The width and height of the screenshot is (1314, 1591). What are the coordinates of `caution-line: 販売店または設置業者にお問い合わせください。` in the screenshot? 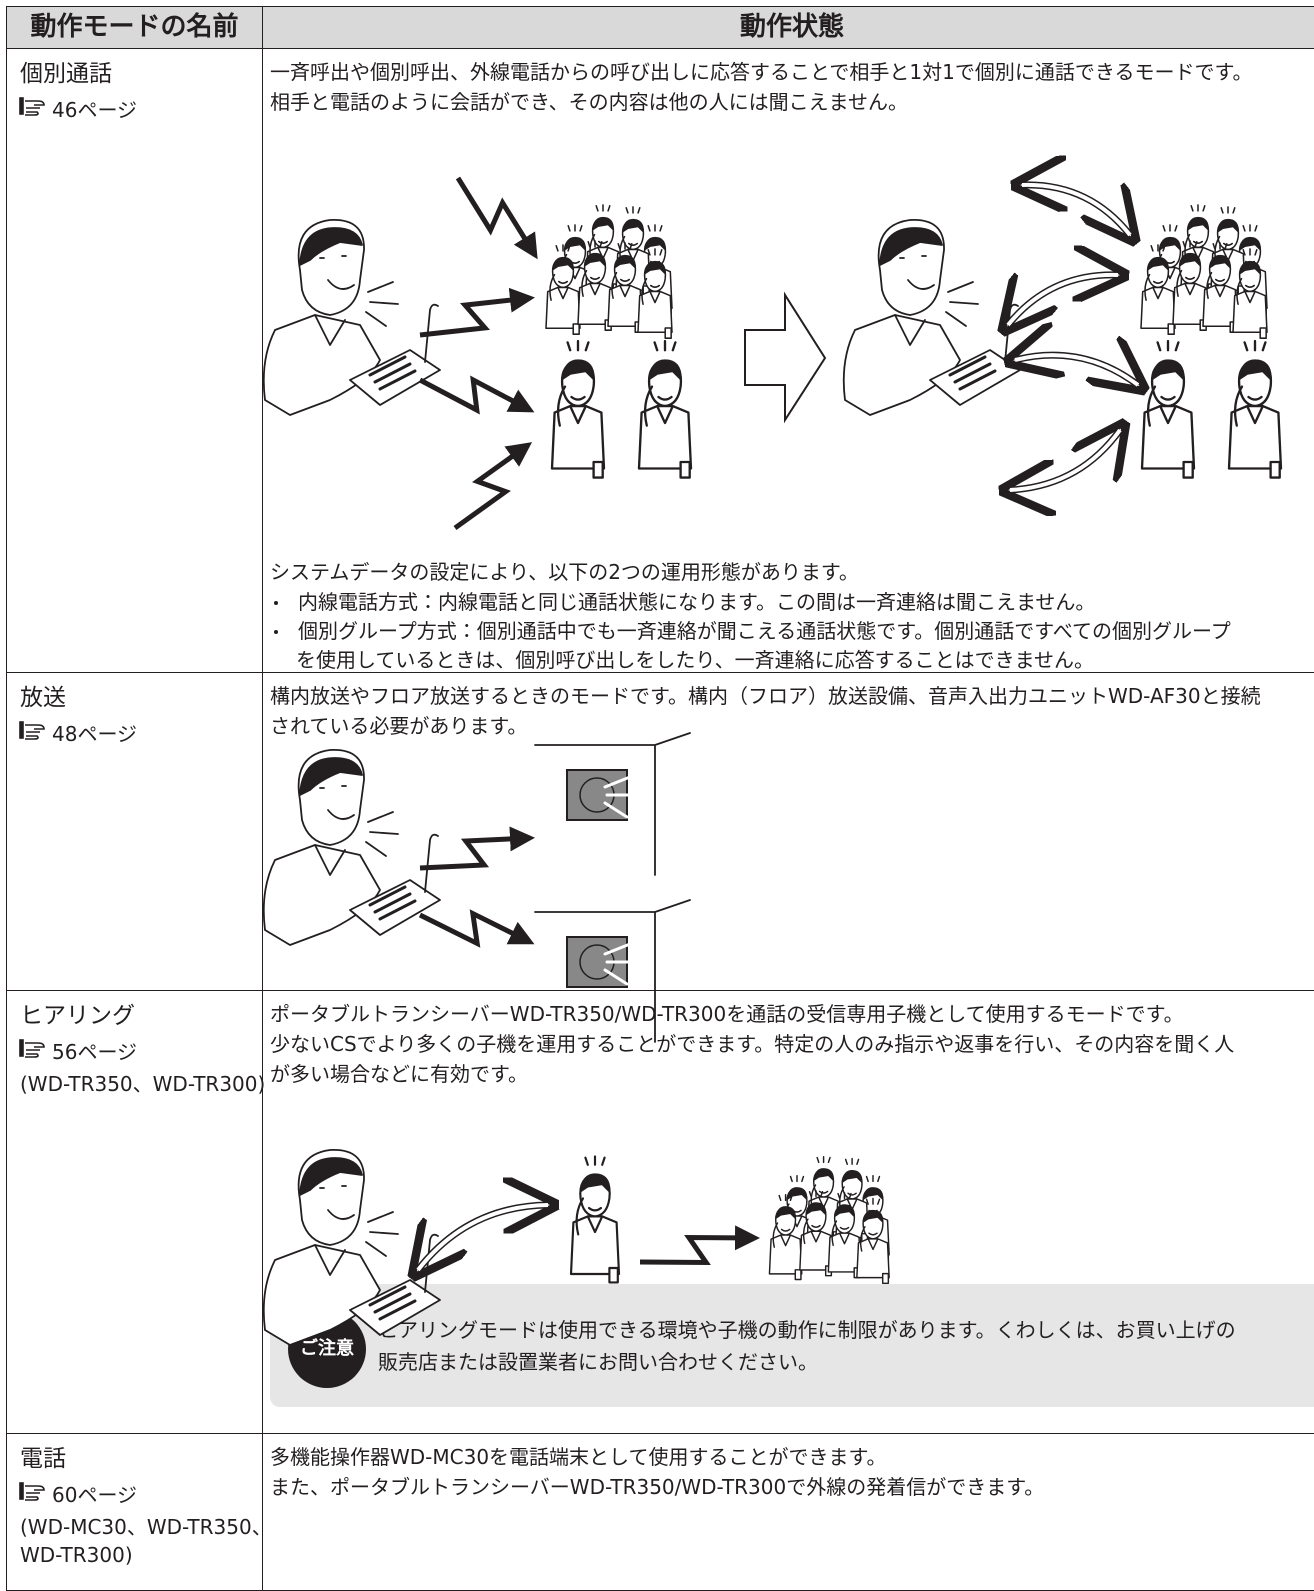 It's located at (598, 1362).